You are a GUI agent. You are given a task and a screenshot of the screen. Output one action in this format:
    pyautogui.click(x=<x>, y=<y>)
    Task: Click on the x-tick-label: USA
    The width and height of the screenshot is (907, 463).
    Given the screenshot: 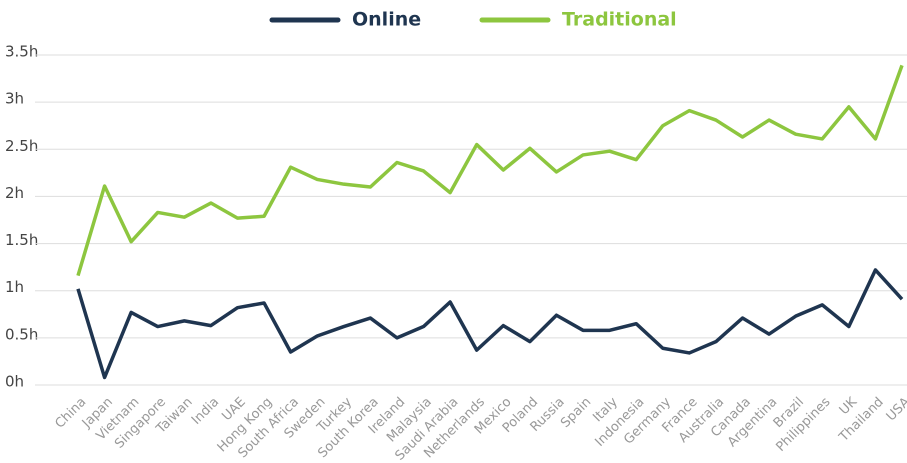 What is the action you would take?
    pyautogui.click(x=895, y=410)
    